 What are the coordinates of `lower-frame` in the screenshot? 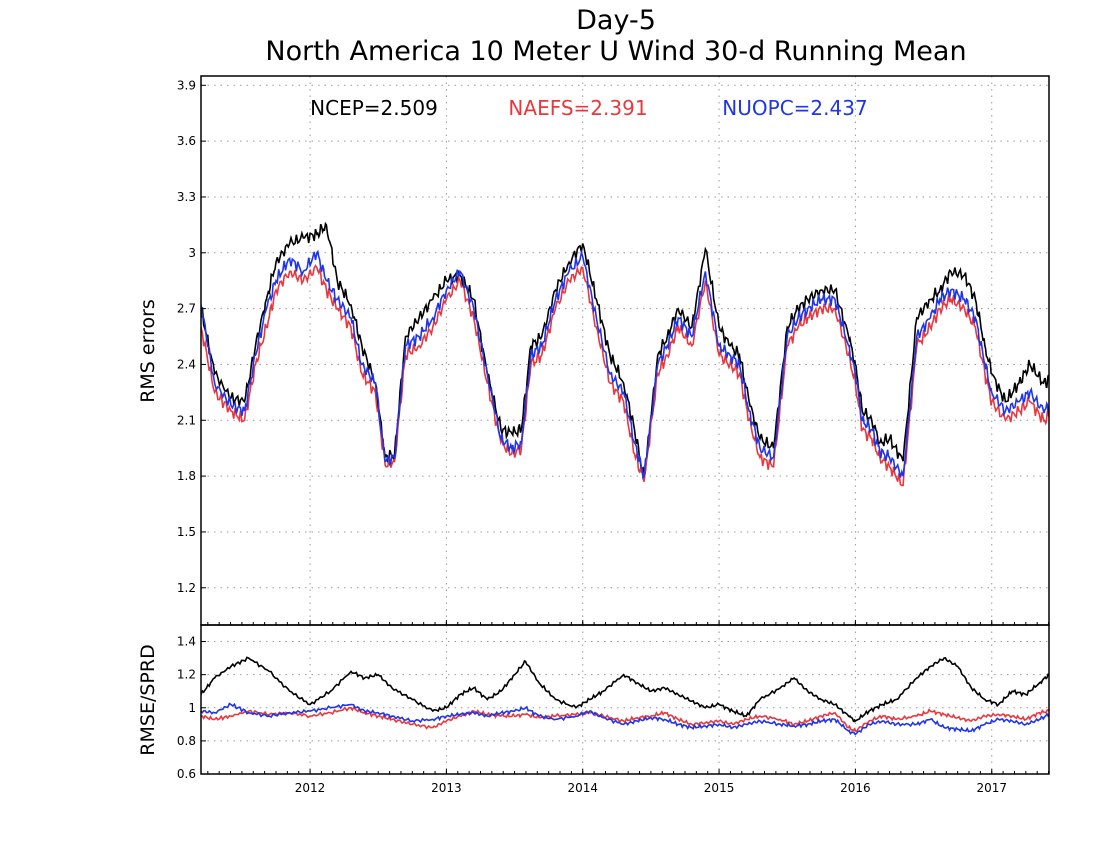 It's located at (625, 699).